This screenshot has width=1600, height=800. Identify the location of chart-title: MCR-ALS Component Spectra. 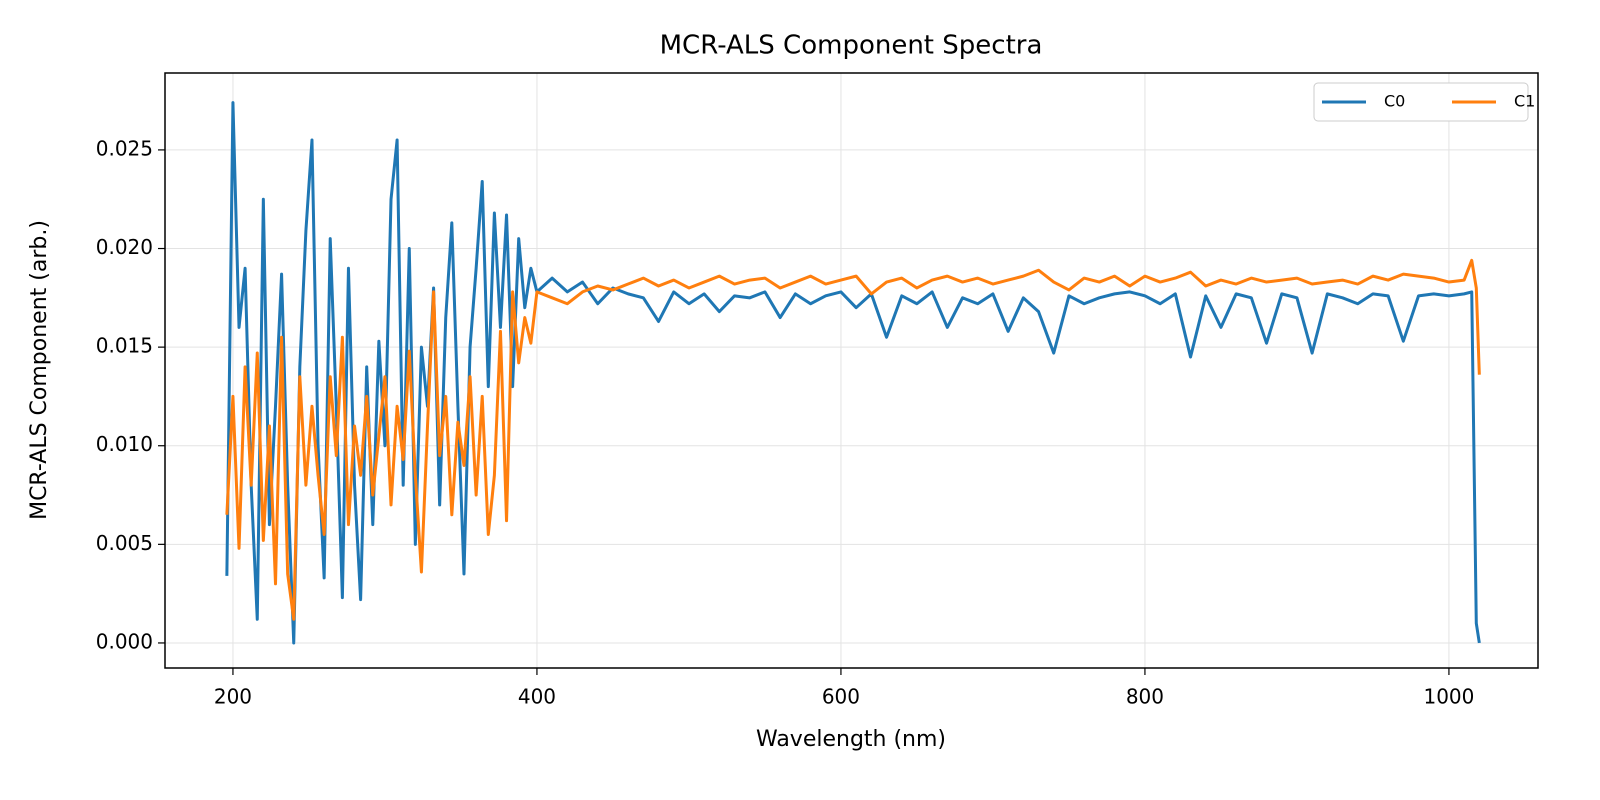
(851, 46).